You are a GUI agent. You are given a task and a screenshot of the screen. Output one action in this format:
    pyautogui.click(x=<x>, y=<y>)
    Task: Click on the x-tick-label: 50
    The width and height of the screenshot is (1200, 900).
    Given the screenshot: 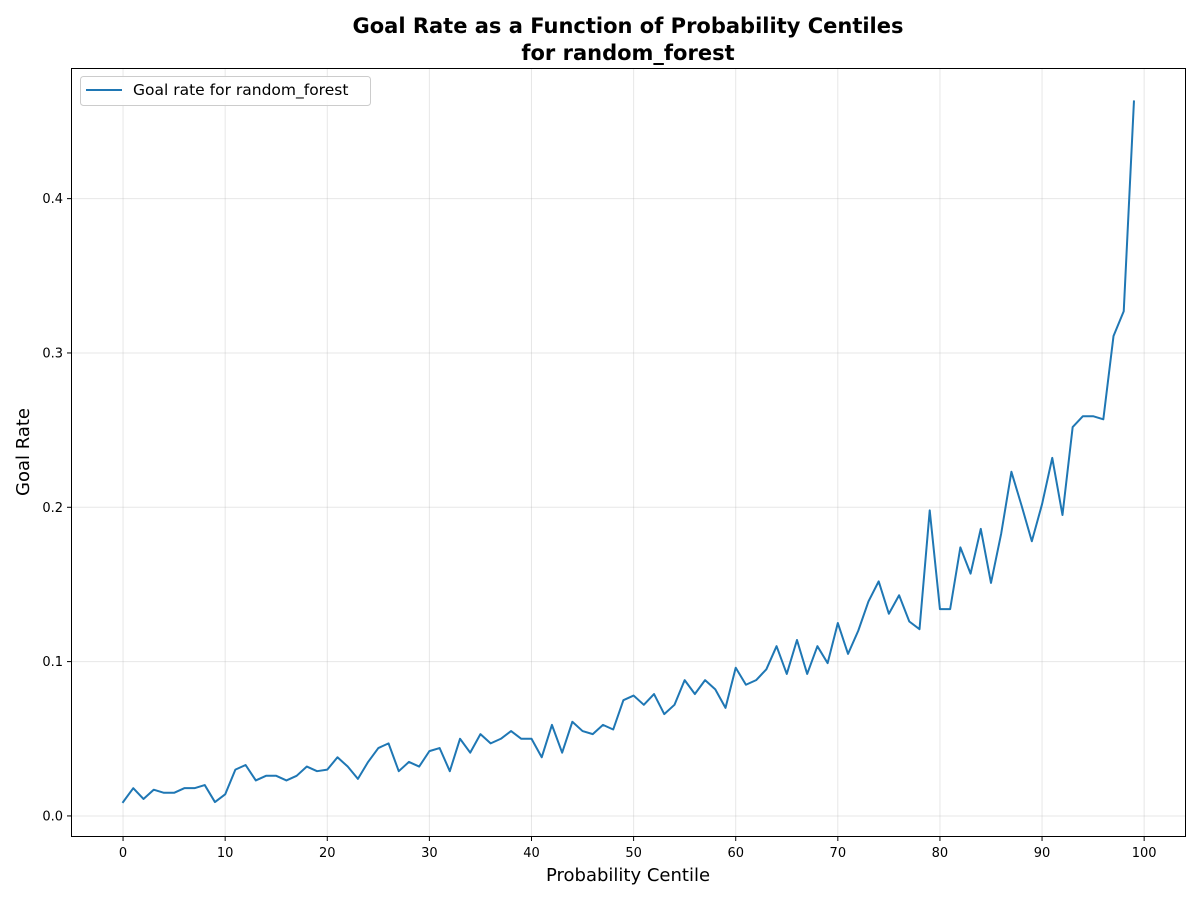 What is the action you would take?
    pyautogui.click(x=633, y=853)
    